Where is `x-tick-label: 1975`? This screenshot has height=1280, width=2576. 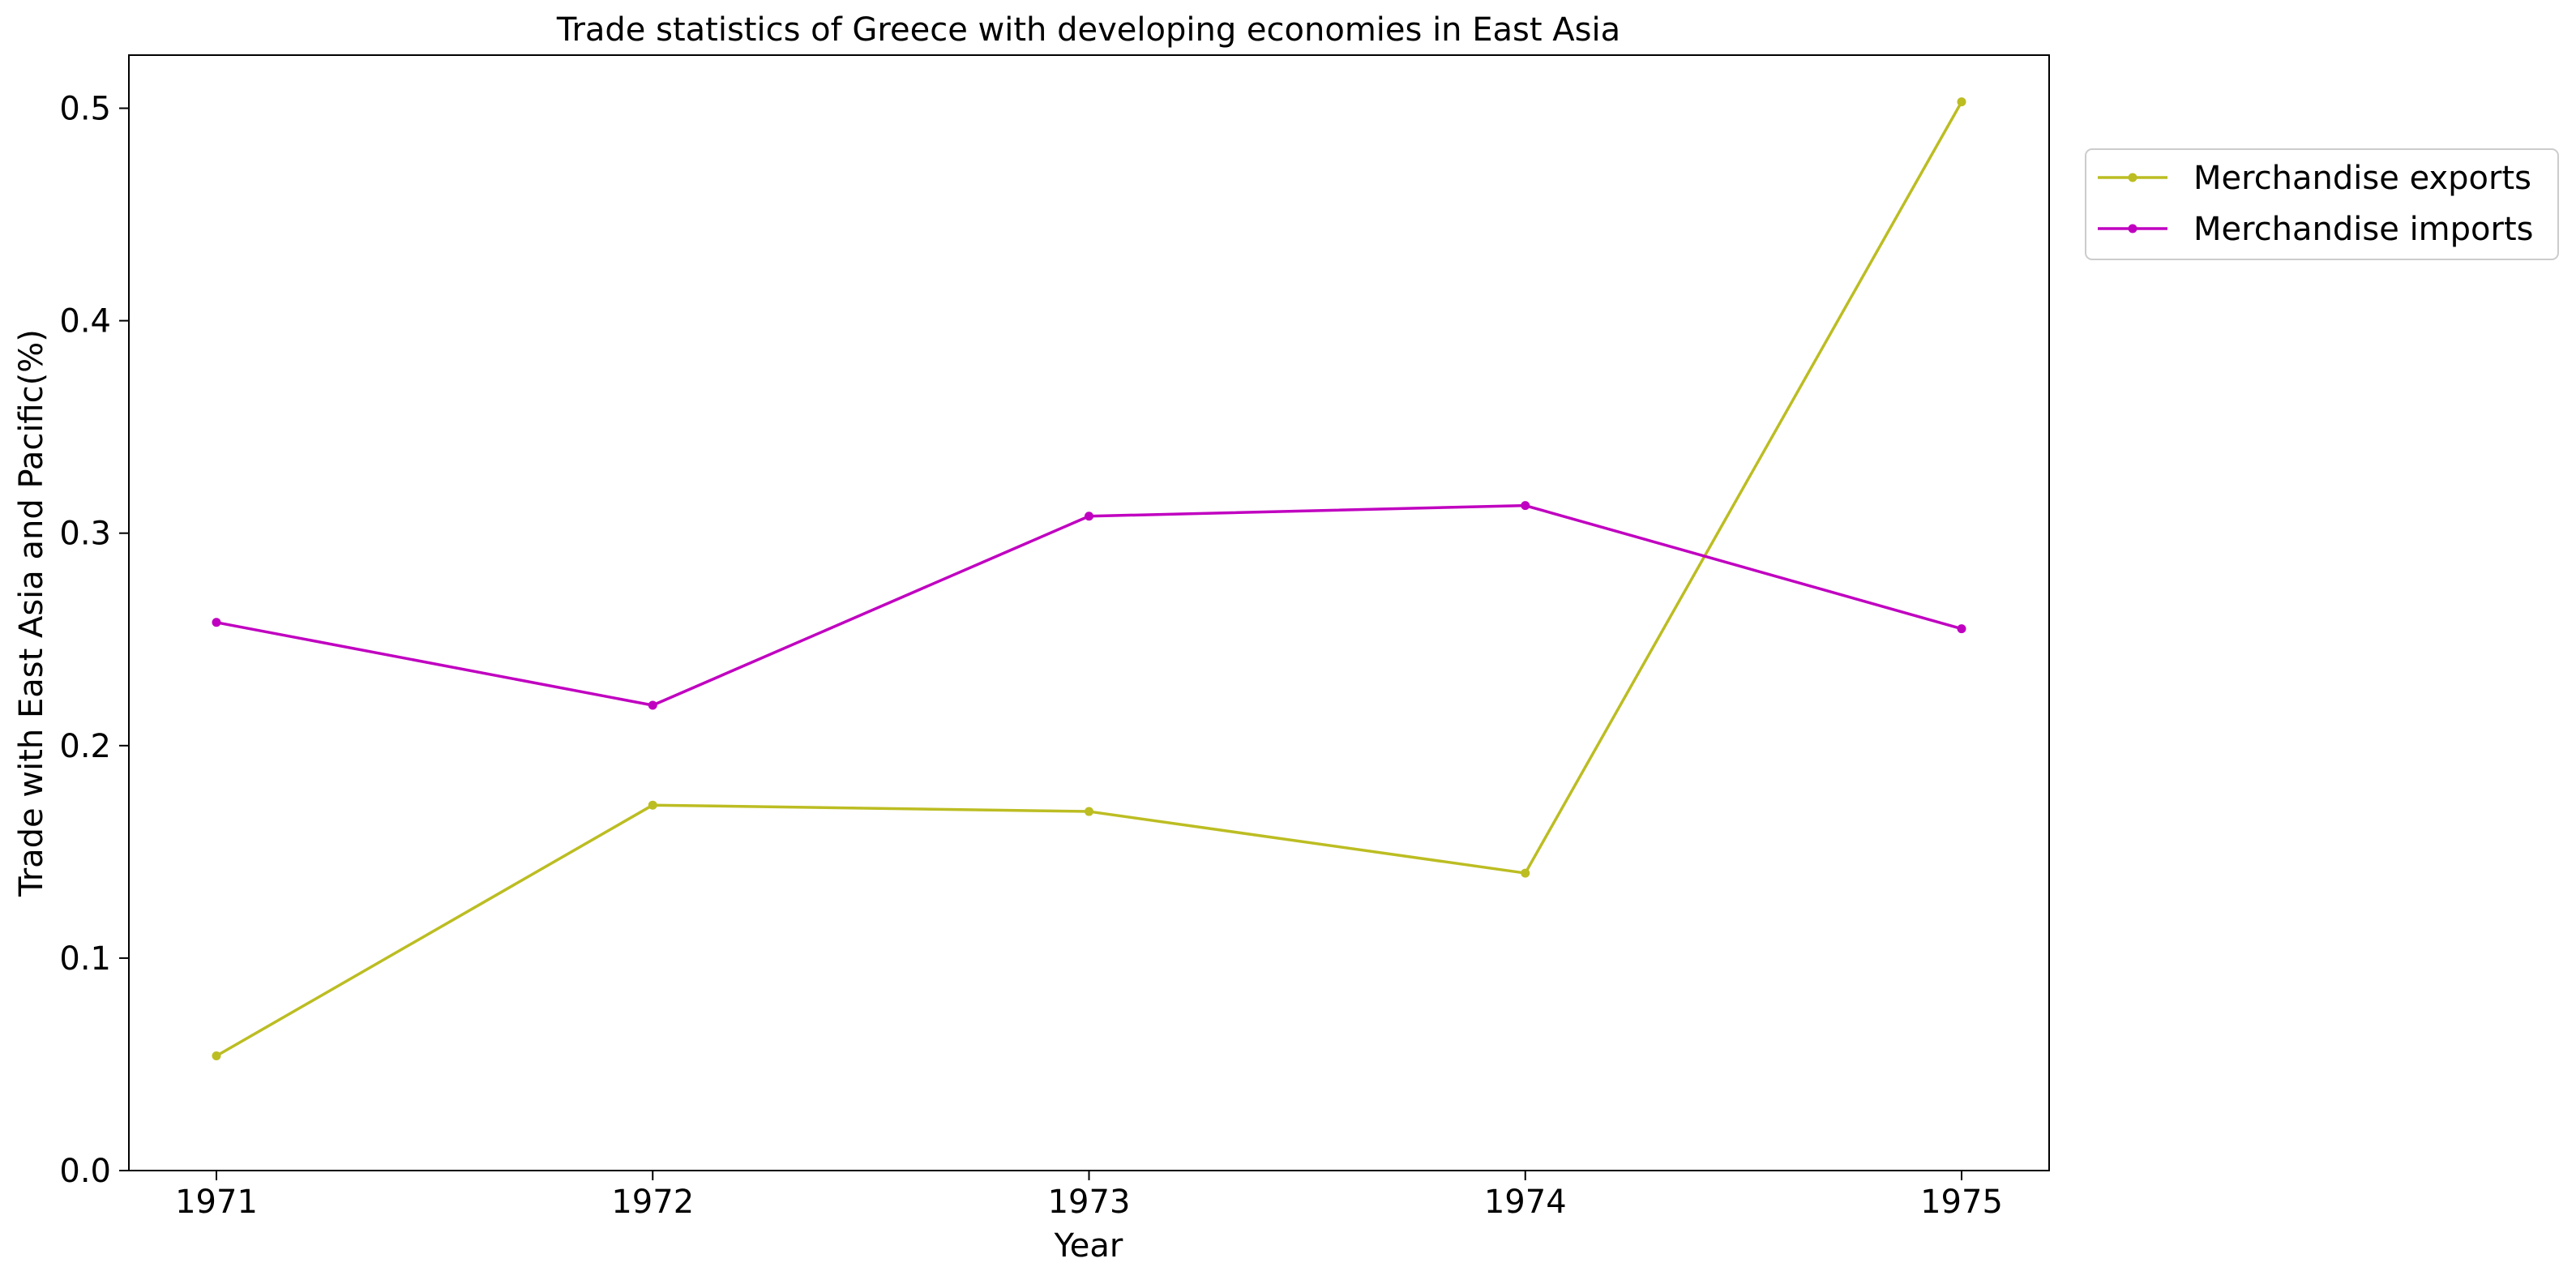 x-tick-label: 1975 is located at coordinates (1961, 1202).